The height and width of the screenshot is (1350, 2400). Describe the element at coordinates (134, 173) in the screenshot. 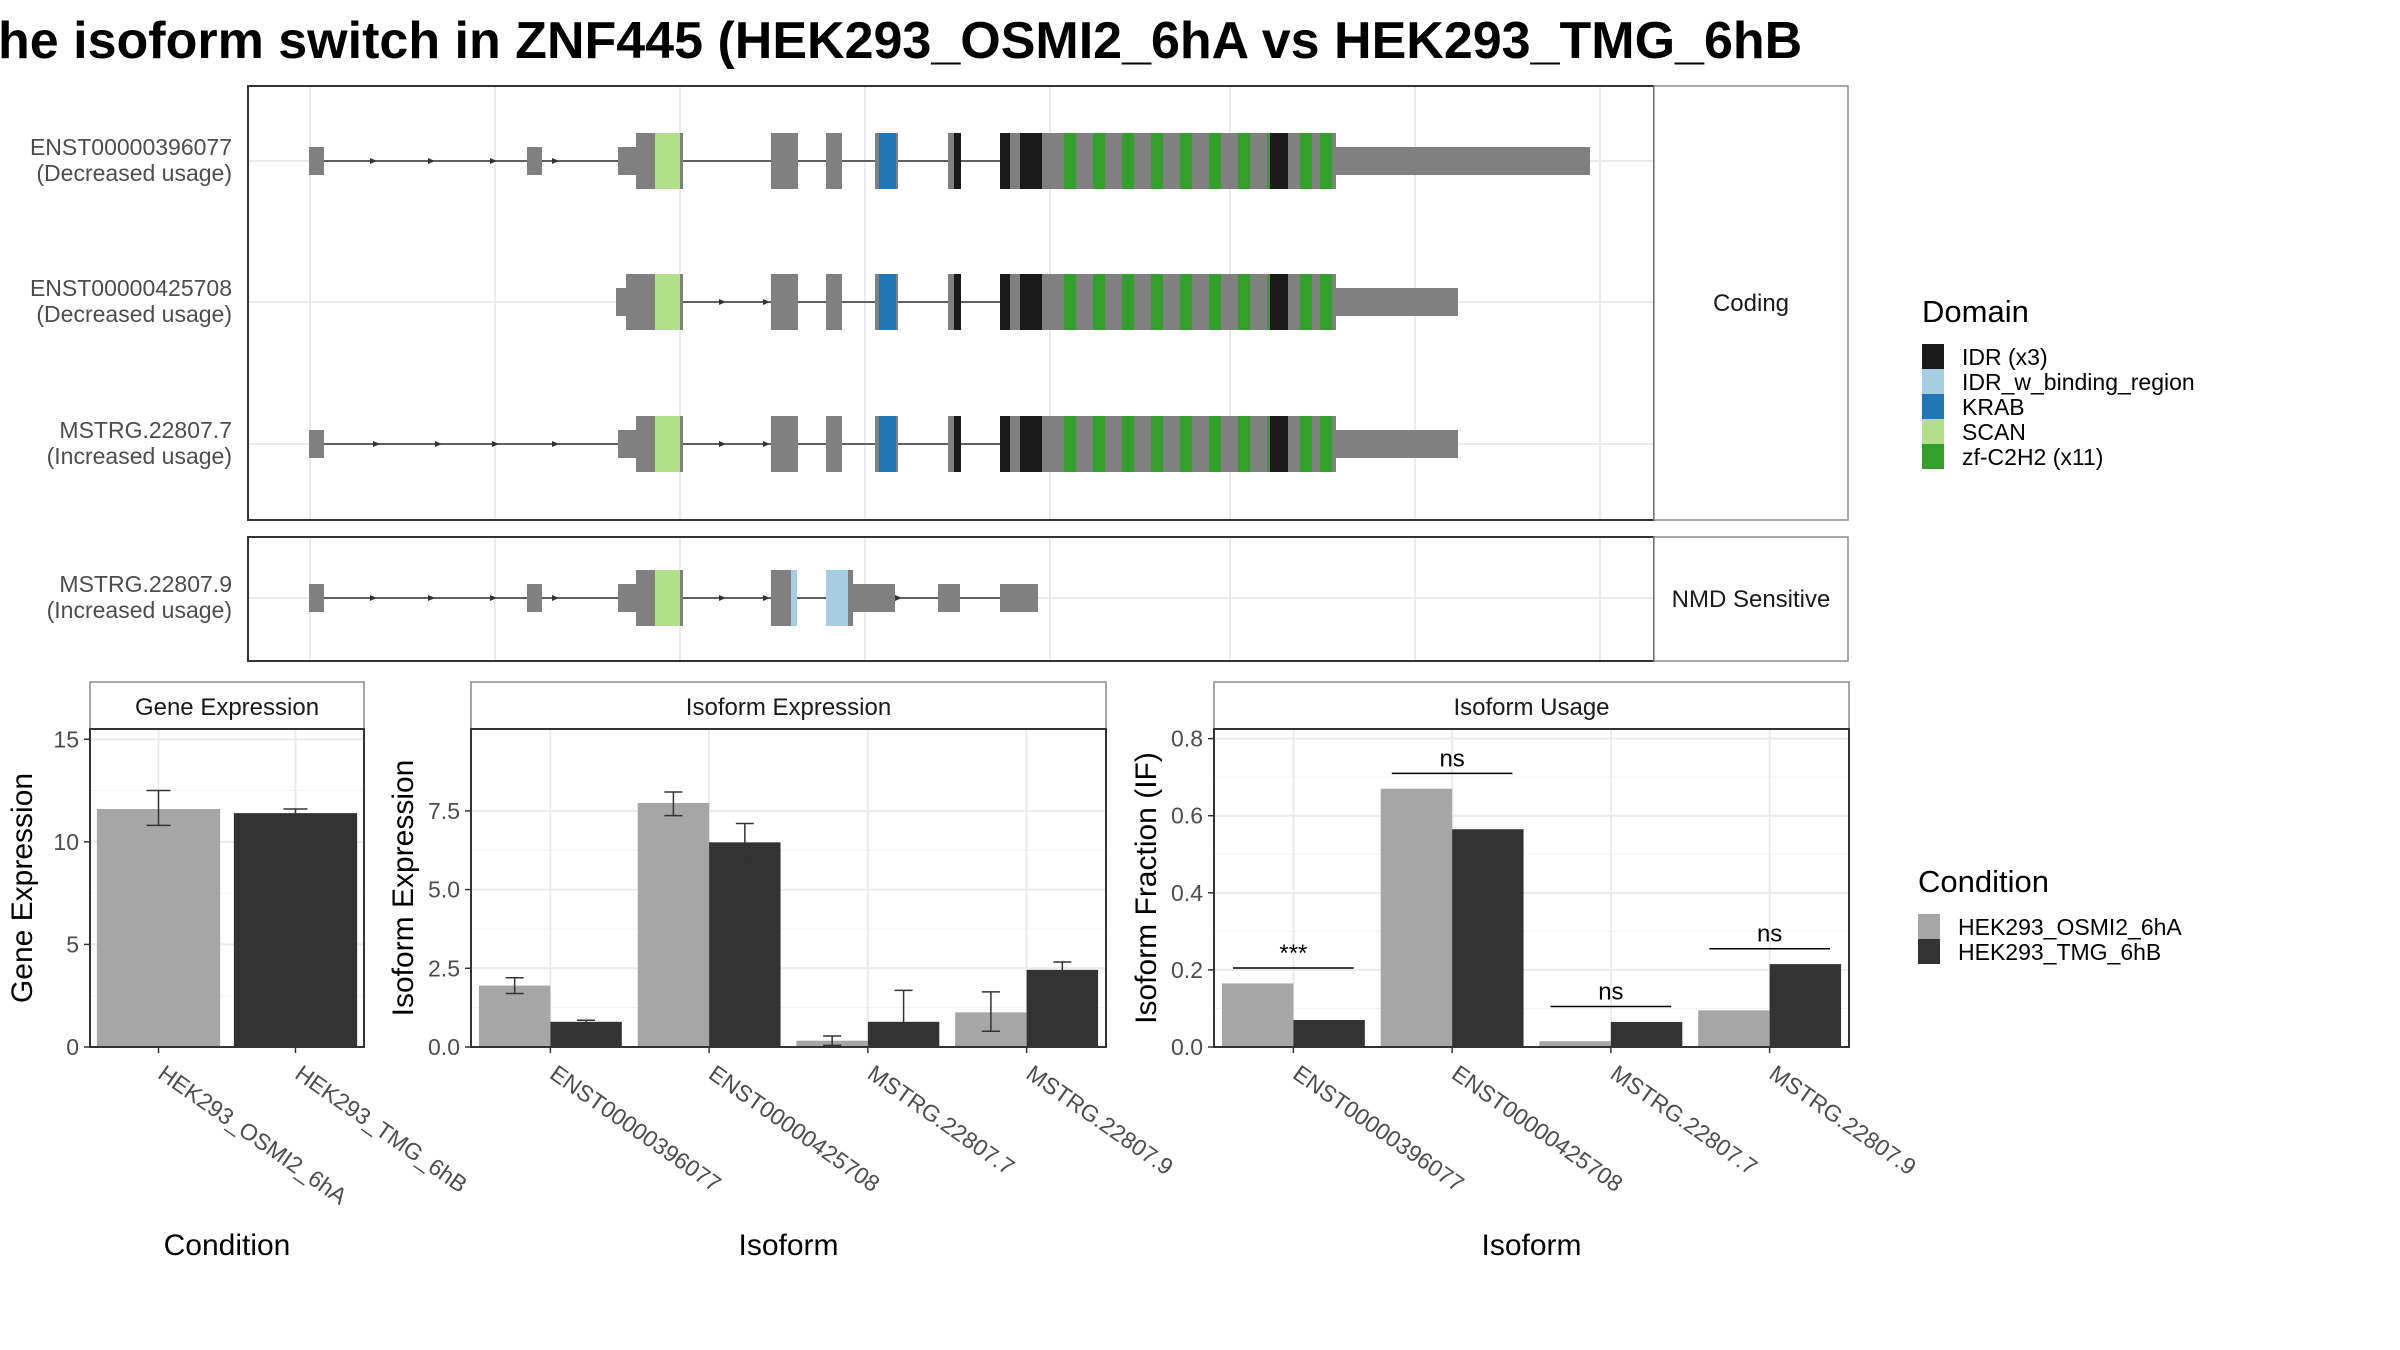

I see `isoform-usage-label: (Decreased usage)` at that location.